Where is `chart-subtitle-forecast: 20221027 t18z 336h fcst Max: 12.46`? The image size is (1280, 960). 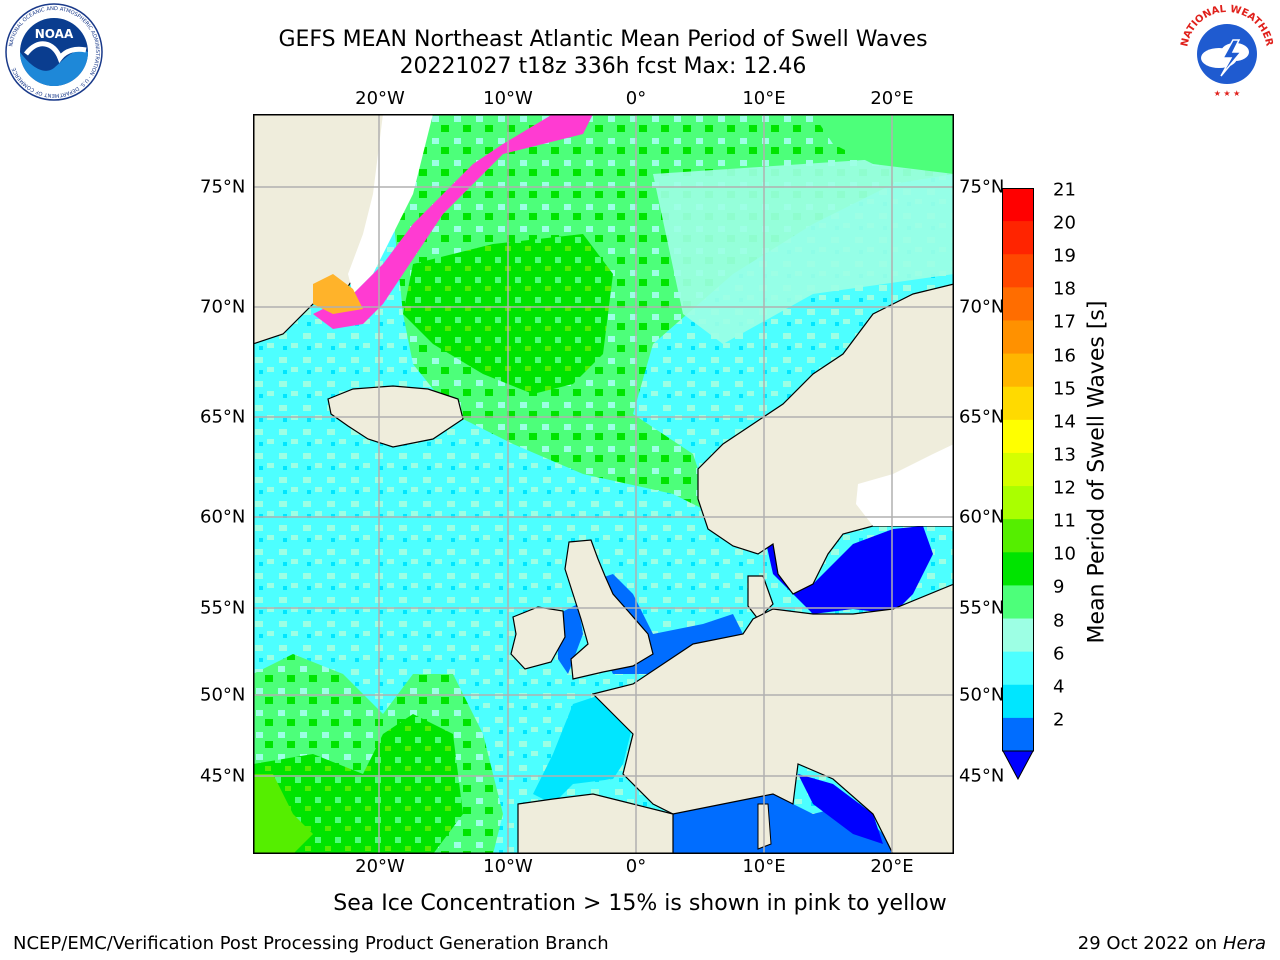 chart-subtitle-forecast: 20221027 t18z 336h fcst Max: 12.46 is located at coordinates (603, 66).